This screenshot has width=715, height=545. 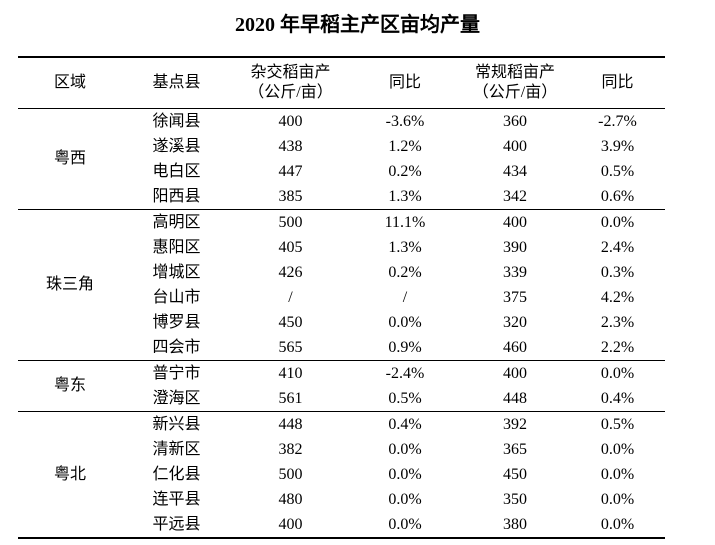 I want to click on county-cell: 澄海区, so click(x=176, y=398).